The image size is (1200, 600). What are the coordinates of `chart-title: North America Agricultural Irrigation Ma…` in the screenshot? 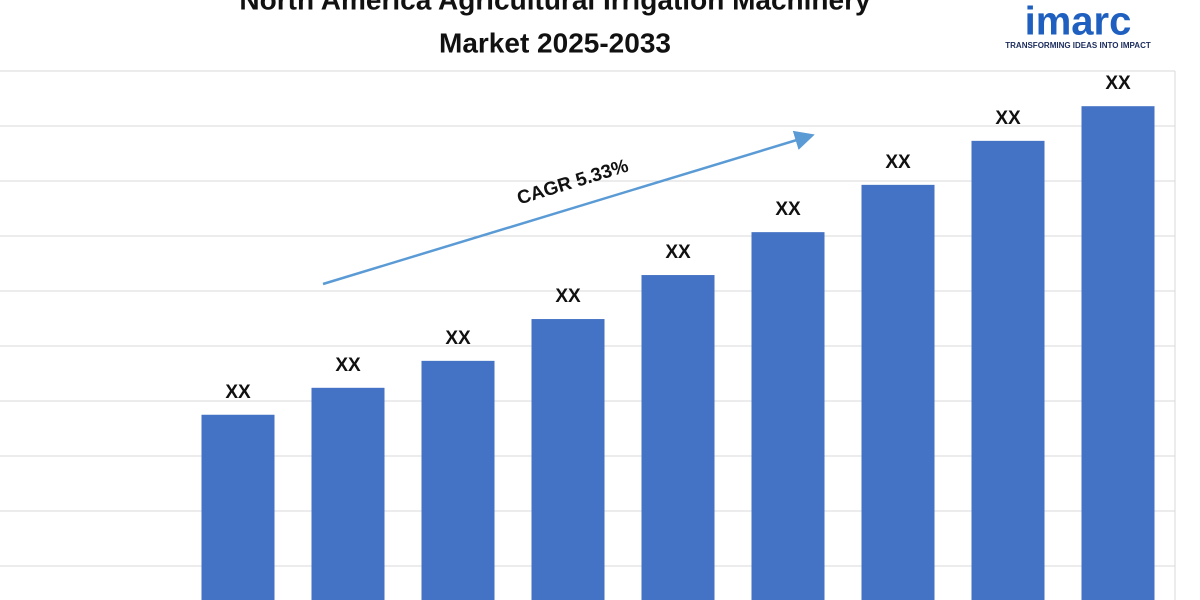 It's located at (555, 7).